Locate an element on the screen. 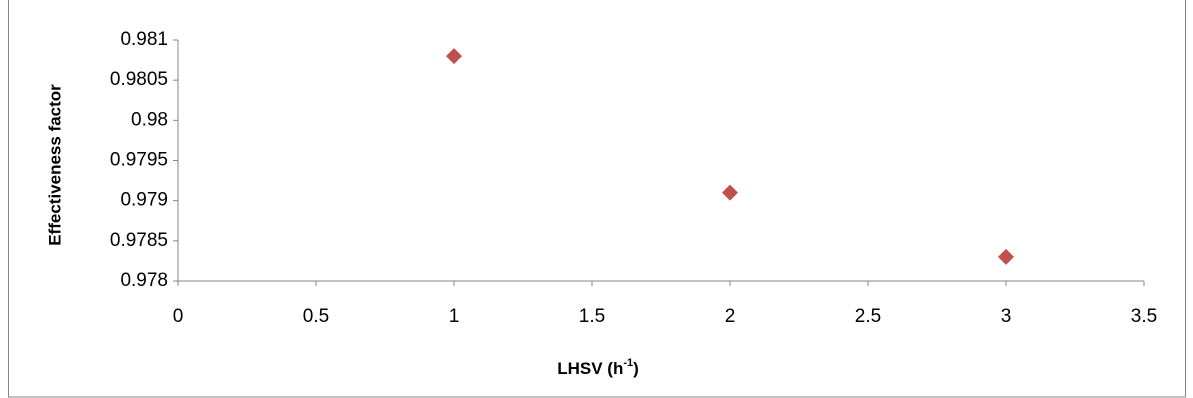 The height and width of the screenshot is (398, 1193). y-tick-label: 0.9805 is located at coordinates (139, 79).